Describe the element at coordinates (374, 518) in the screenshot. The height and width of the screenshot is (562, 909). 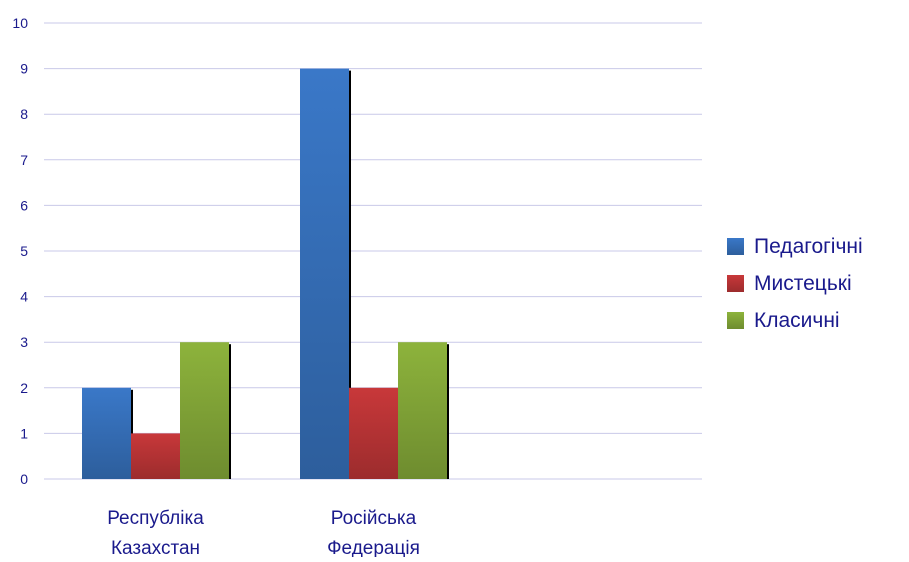
I see `x-category-label: Російська` at that location.